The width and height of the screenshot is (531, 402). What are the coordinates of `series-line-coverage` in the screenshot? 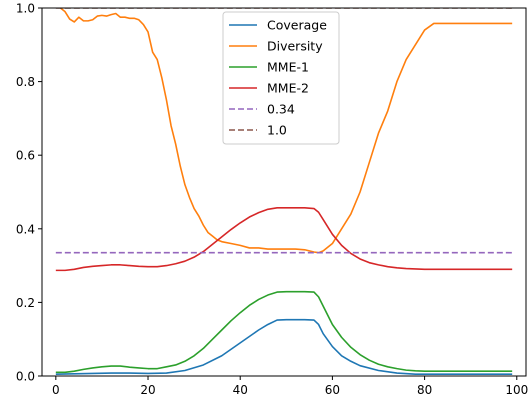 It's located at (284, 346).